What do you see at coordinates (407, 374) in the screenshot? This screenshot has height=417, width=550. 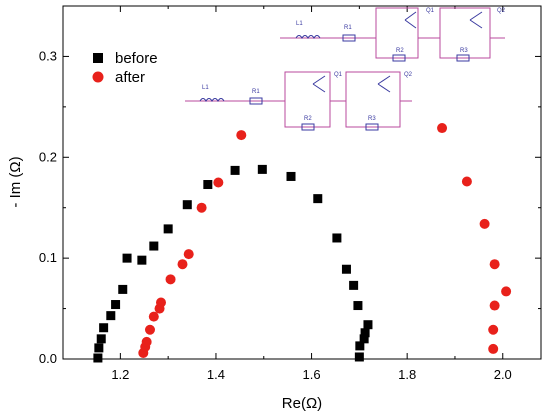 I see `x-tick-label: 1.8` at bounding box center [407, 374].